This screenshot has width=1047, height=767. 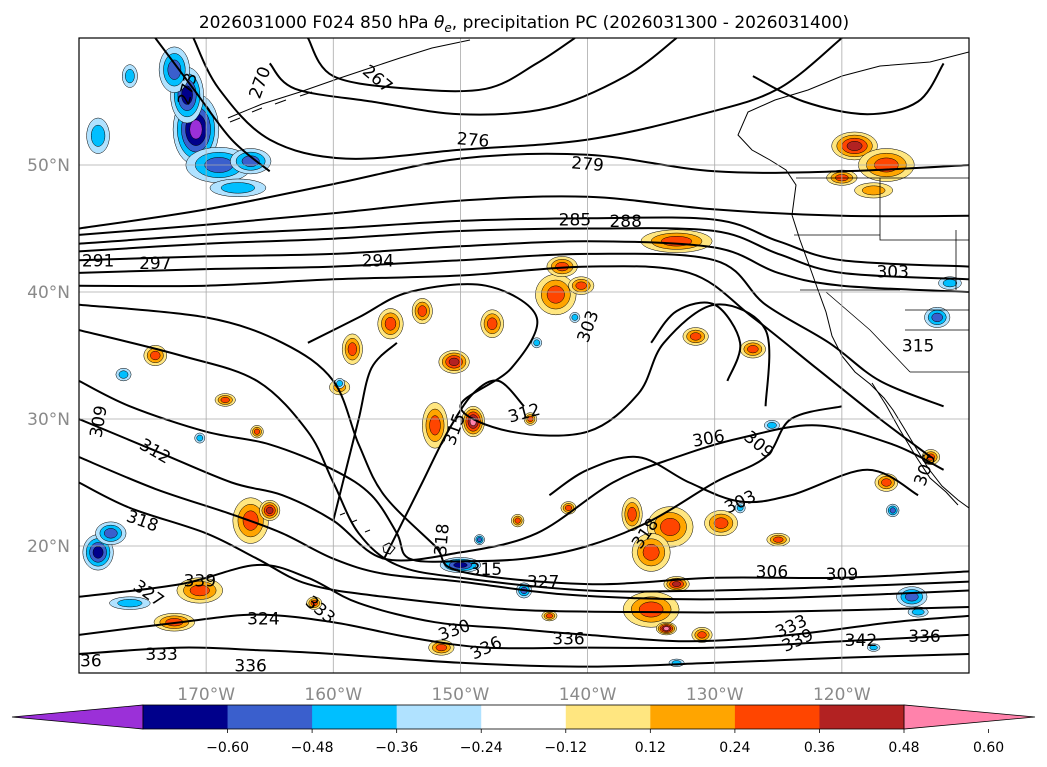 What do you see at coordinates (969, 717) in the screenshot?
I see `colorbar-extend-high` at bounding box center [969, 717].